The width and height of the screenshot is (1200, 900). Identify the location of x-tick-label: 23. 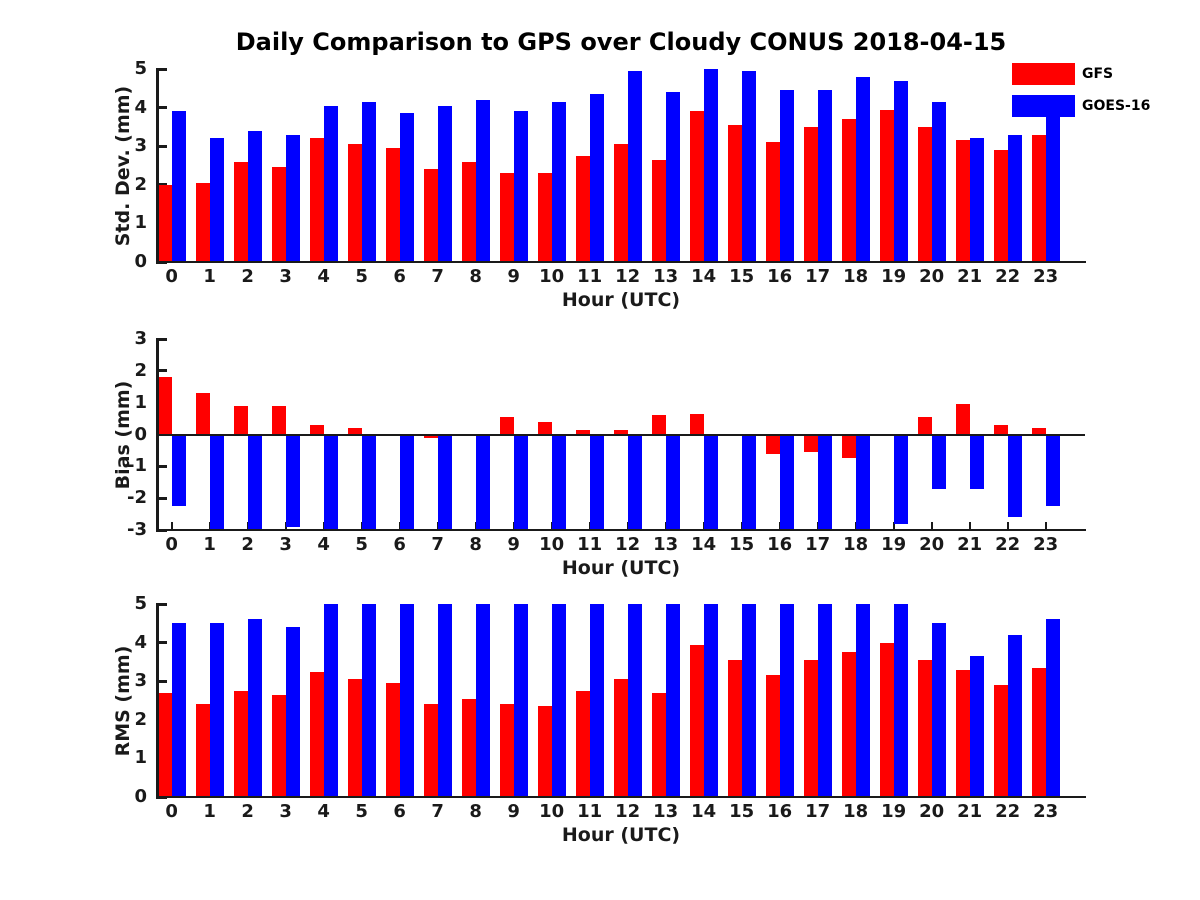
(1046, 544).